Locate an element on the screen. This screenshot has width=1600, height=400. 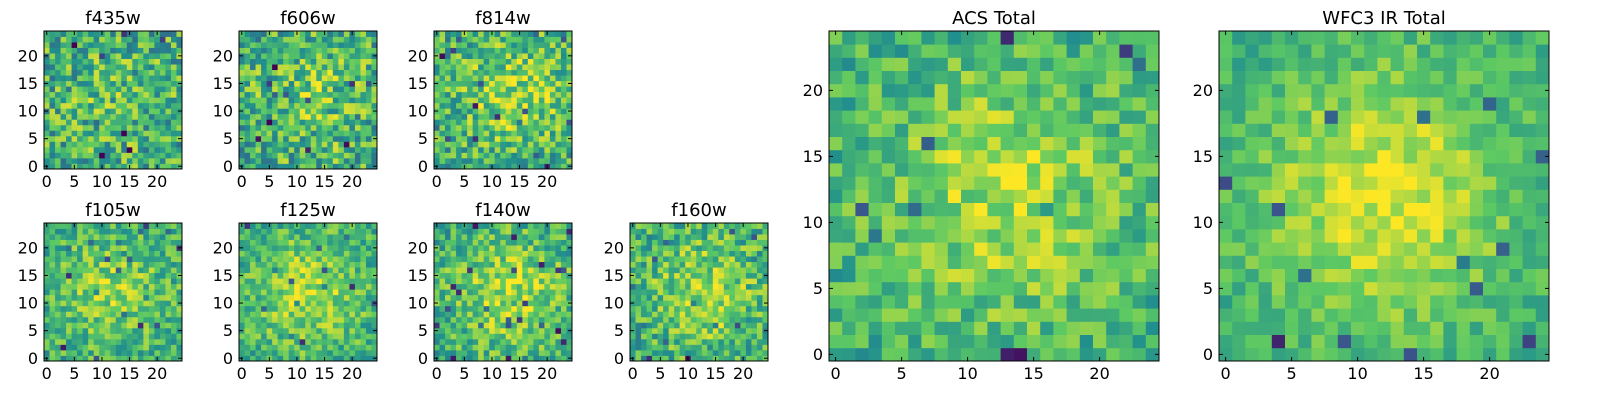
y-tick-label: 10 is located at coordinates (28, 111).